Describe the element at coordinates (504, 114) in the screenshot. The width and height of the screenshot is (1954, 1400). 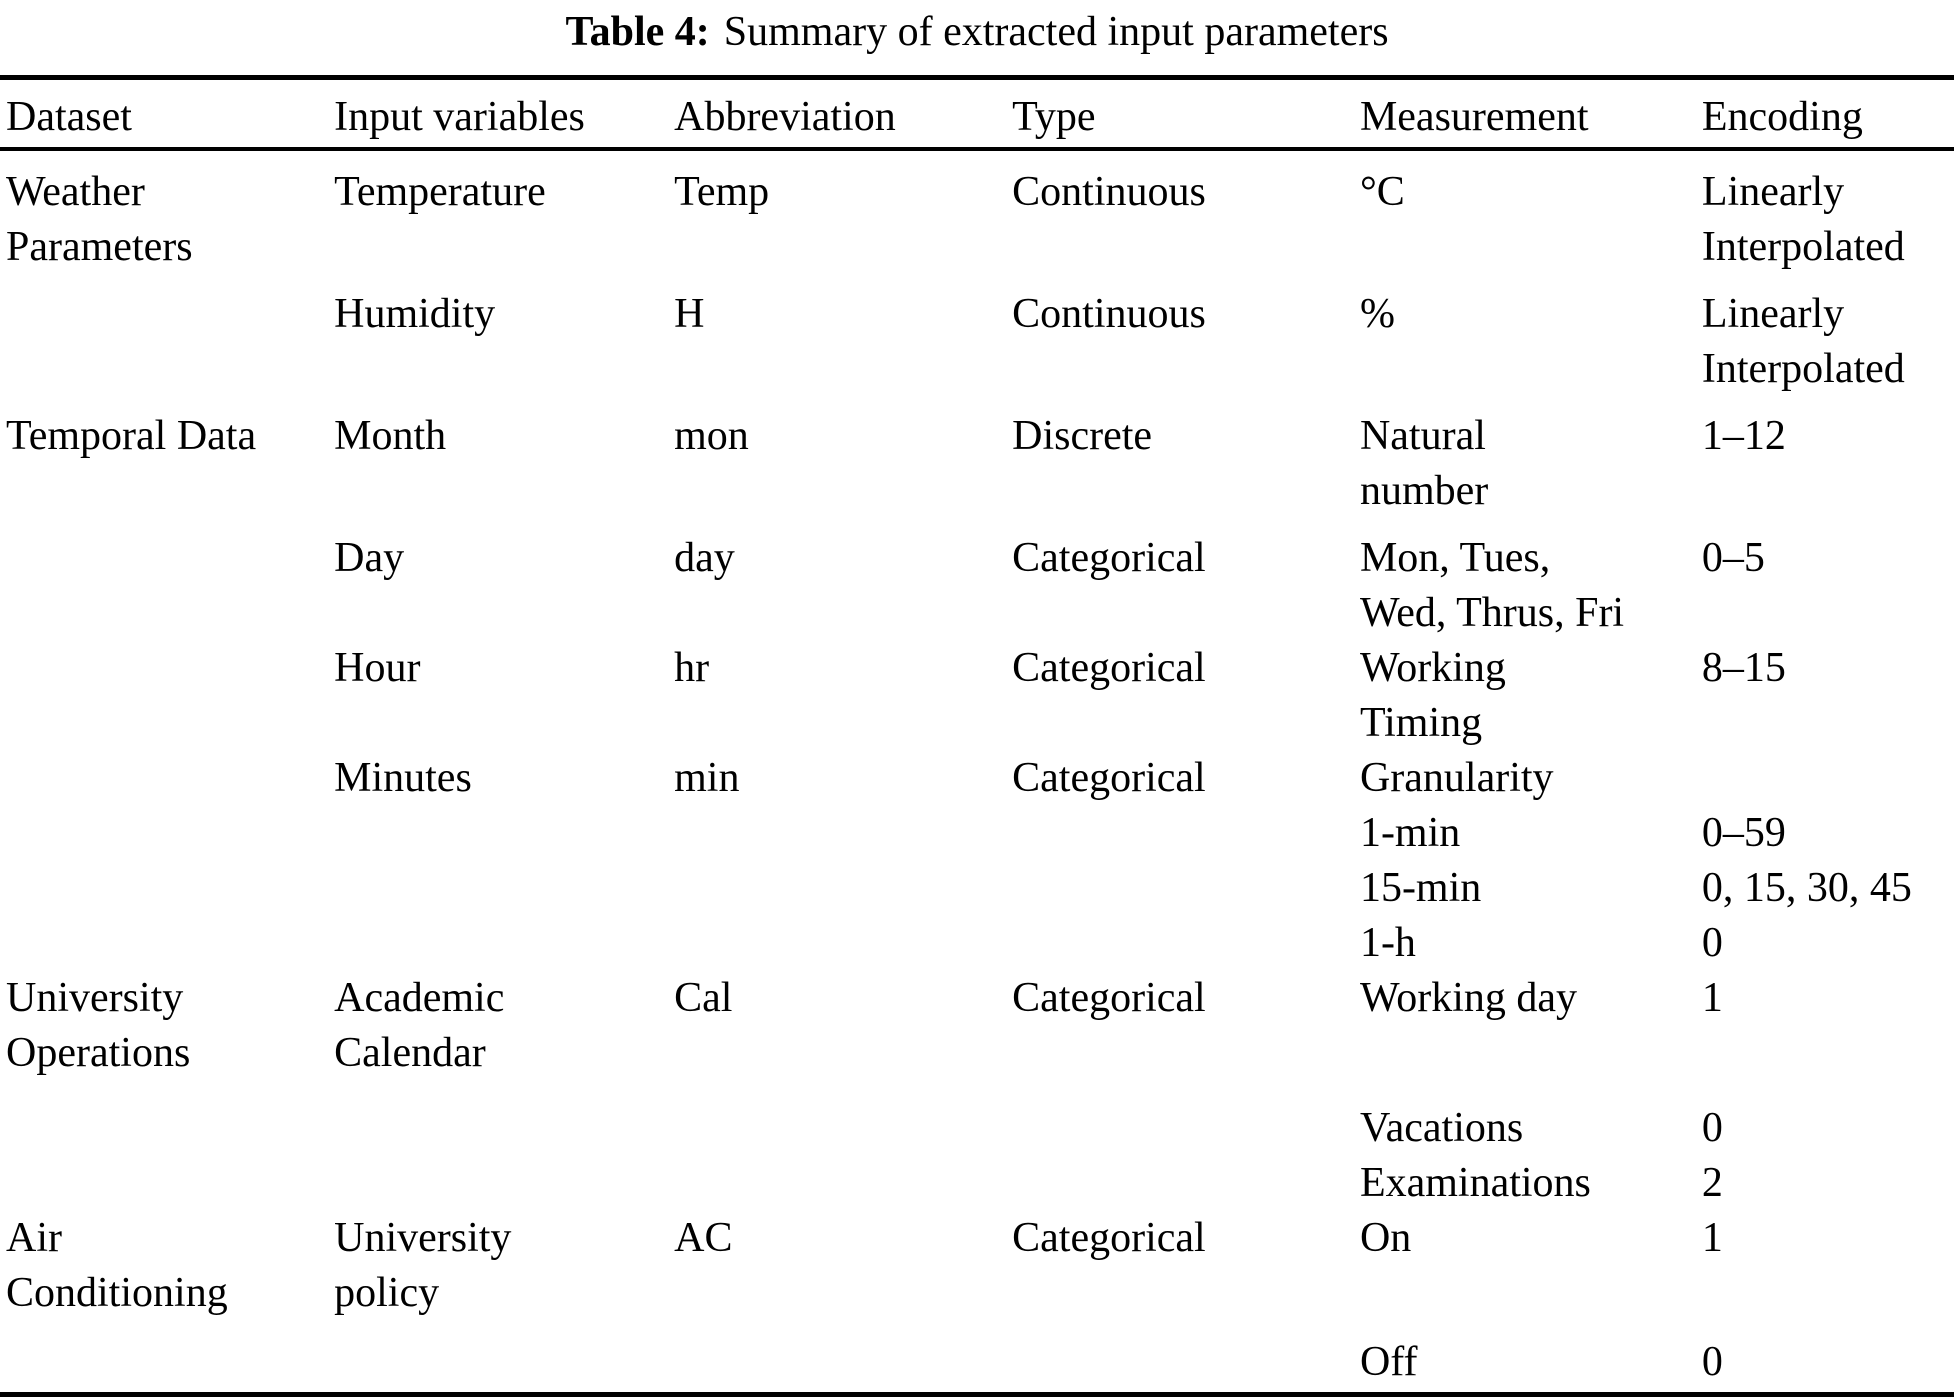
I see `header-input-variables: Input variables` at that location.